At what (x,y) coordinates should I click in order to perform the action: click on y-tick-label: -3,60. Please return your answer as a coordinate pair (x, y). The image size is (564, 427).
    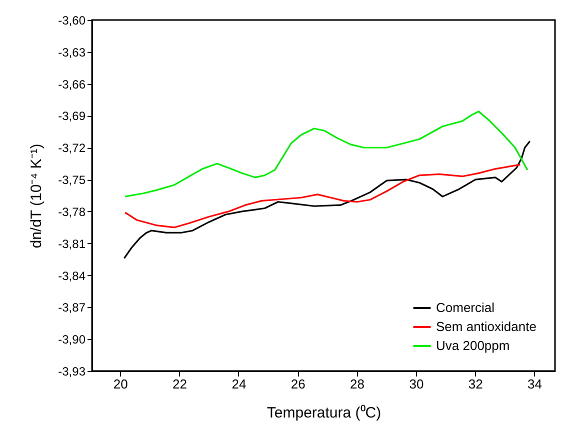
    Looking at the image, I should click on (72, 21).